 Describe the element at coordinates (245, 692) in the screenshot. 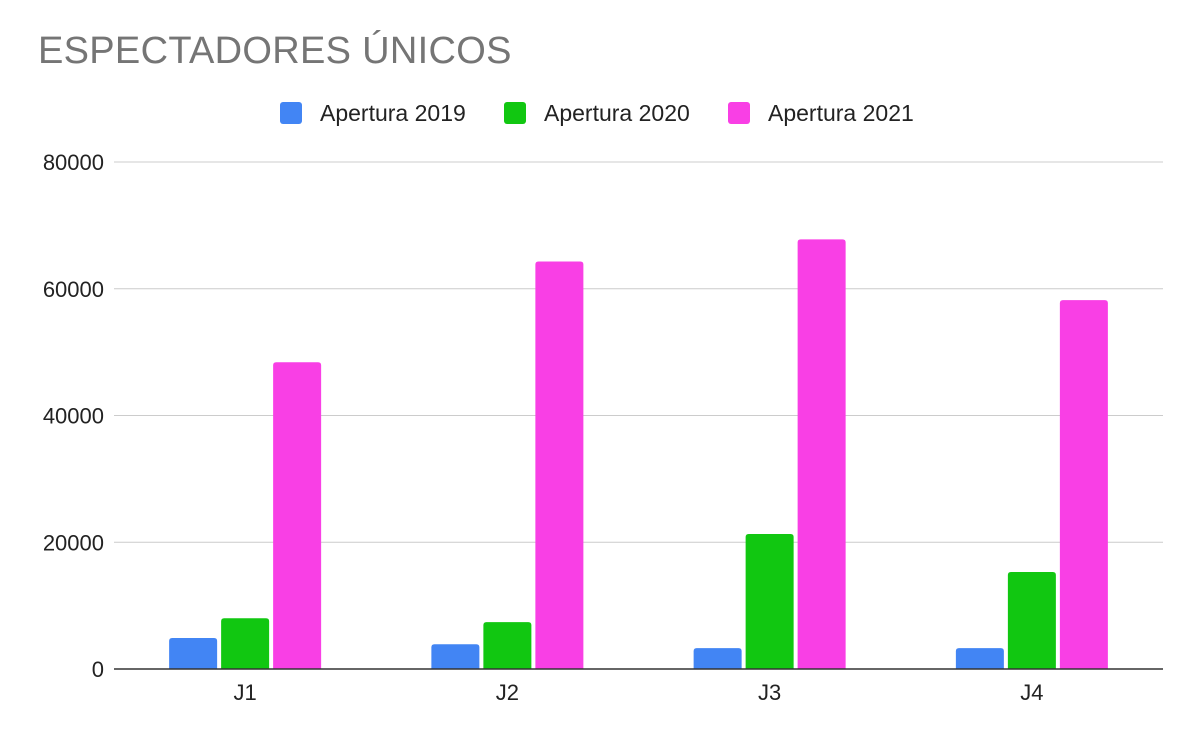

I see `x-tick-label: J1` at that location.